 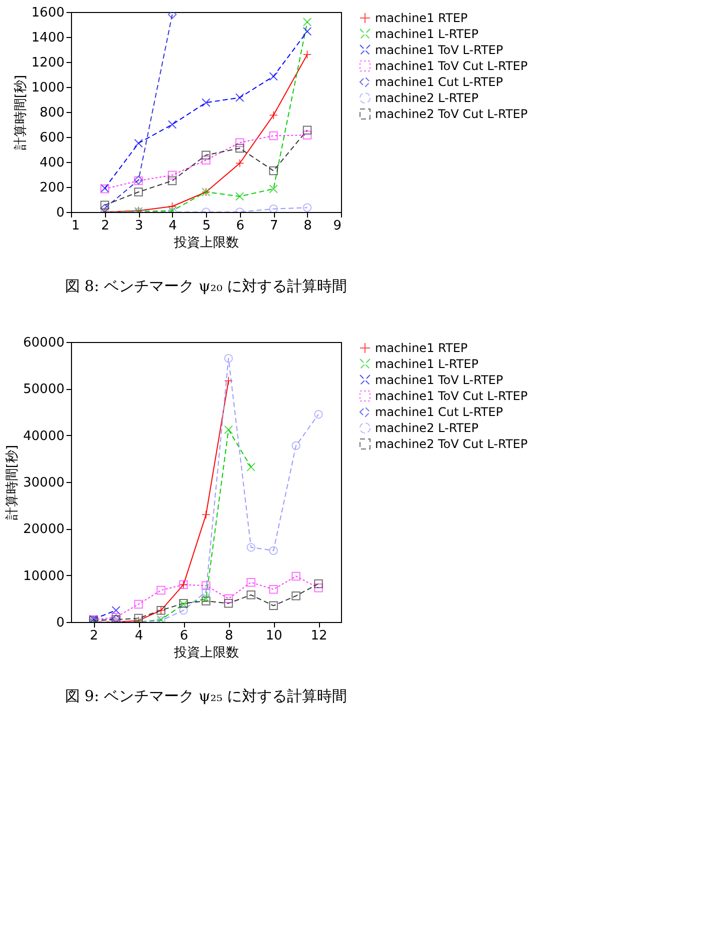 What do you see at coordinates (319, 636) in the screenshot?
I see `x-tick-label: 12` at bounding box center [319, 636].